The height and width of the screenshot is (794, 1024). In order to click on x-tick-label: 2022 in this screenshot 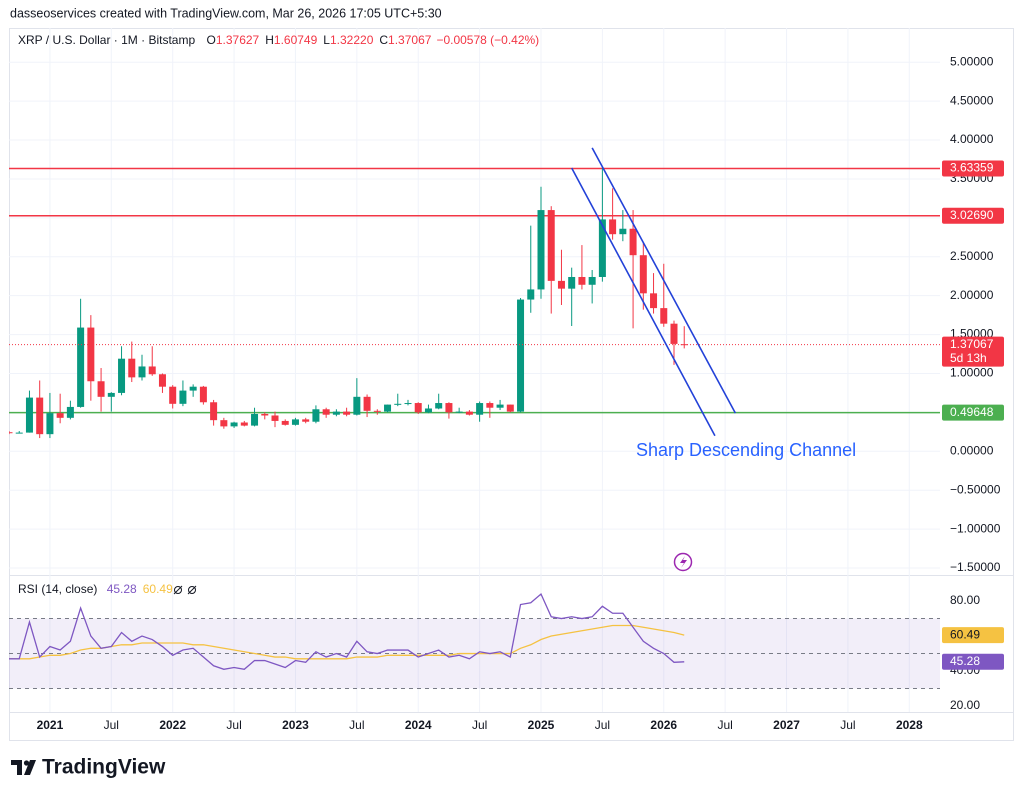, I will do `click(172, 725)`.